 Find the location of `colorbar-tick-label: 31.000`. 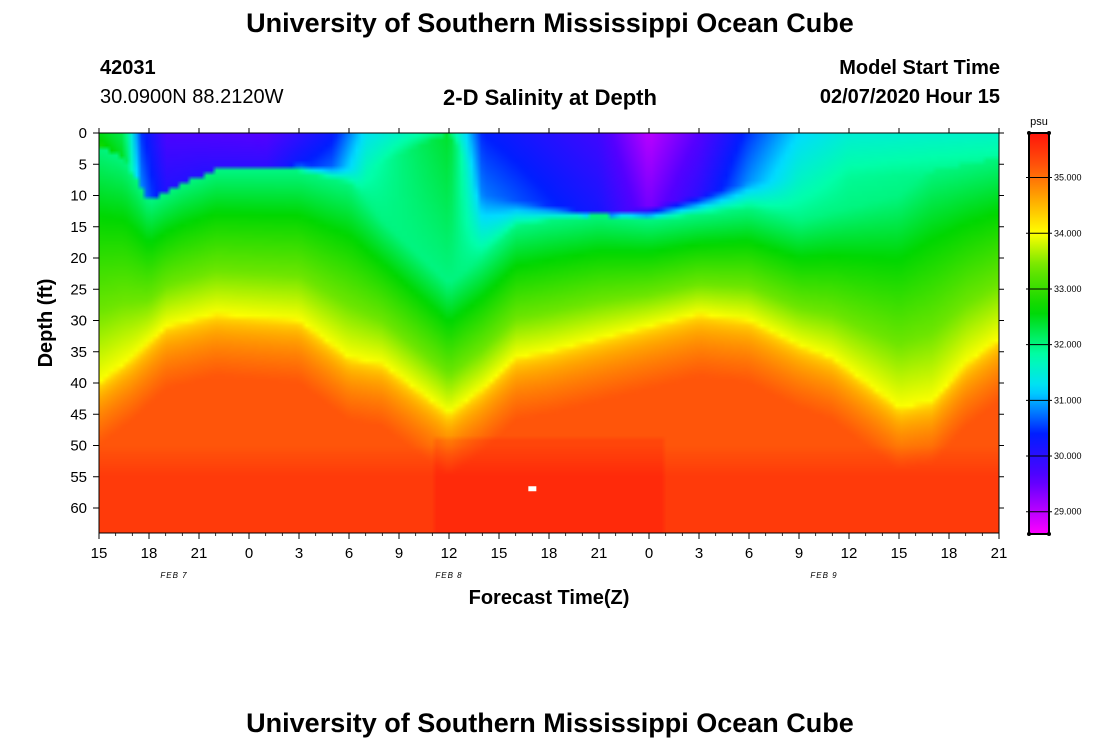

colorbar-tick-label: 31.000 is located at coordinates (1068, 400).